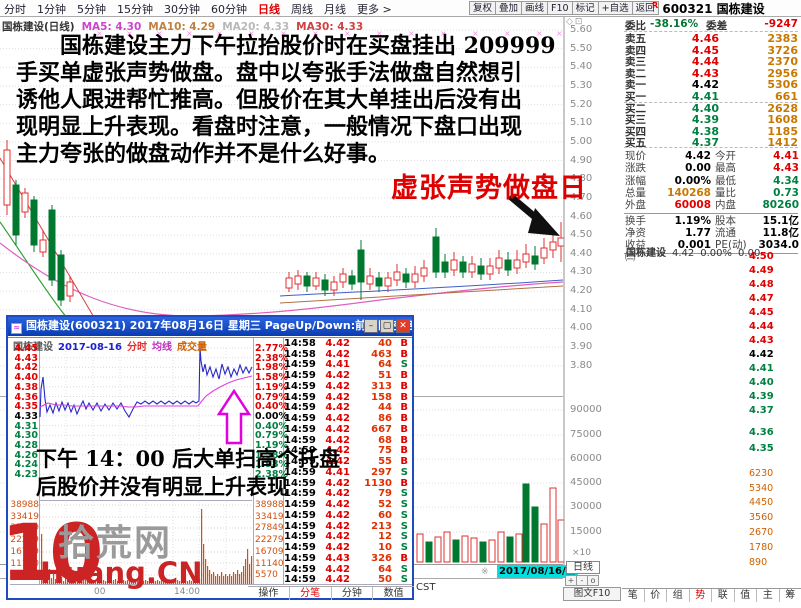 The height and width of the screenshot is (608, 801). What do you see at coordinates (581, 235) in the screenshot?
I see `price-axis-label: 4.50` at bounding box center [581, 235].